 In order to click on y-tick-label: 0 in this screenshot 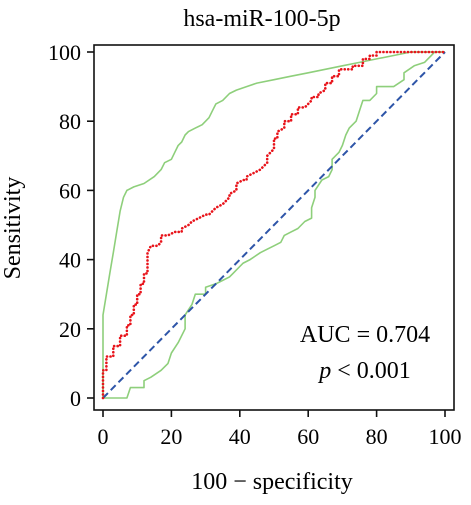, I will do `click(75, 398)`.